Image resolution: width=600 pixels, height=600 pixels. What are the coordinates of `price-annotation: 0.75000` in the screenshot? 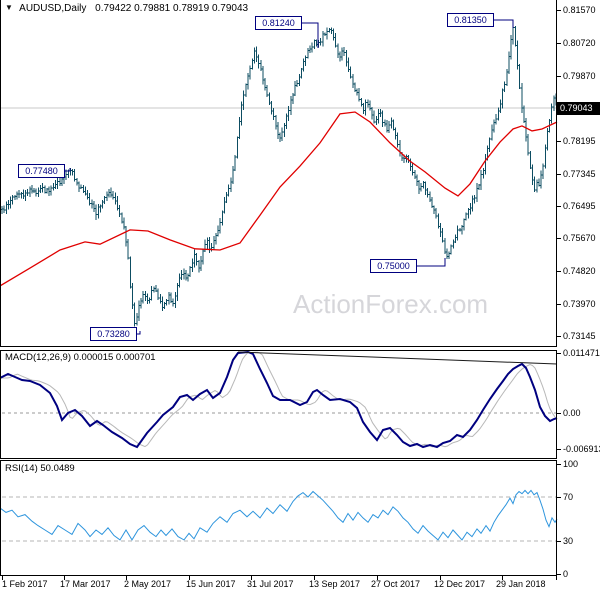 It's located at (393, 266).